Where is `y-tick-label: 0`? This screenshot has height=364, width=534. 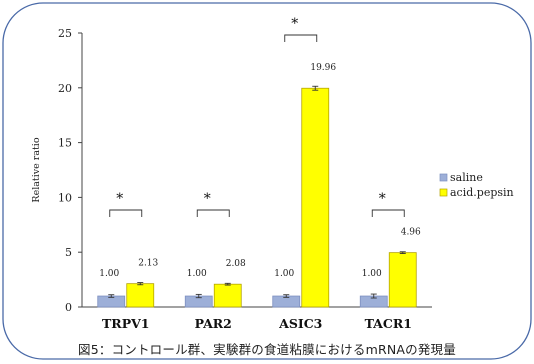 y-tick-label: 0 is located at coordinates (68, 307).